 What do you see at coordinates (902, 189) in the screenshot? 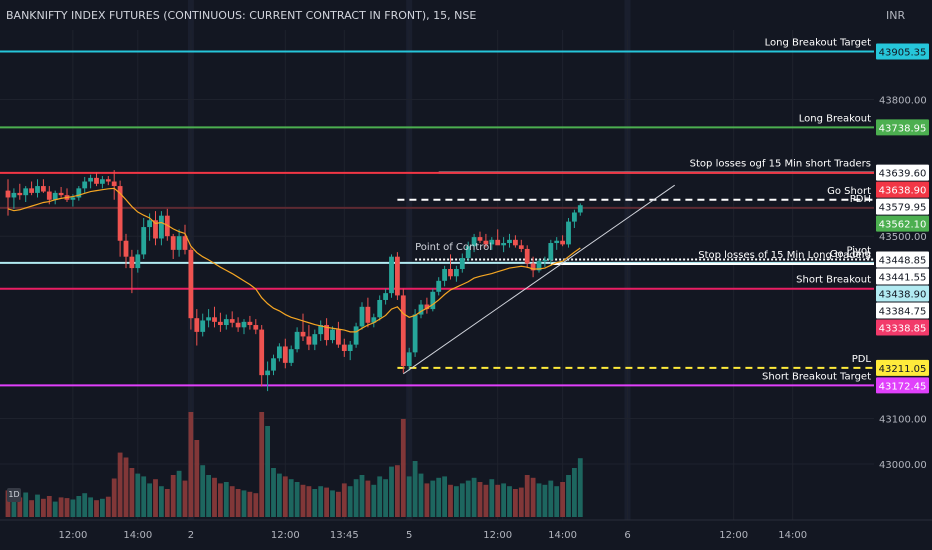
I see `price-badge-red_level` at bounding box center [902, 189].